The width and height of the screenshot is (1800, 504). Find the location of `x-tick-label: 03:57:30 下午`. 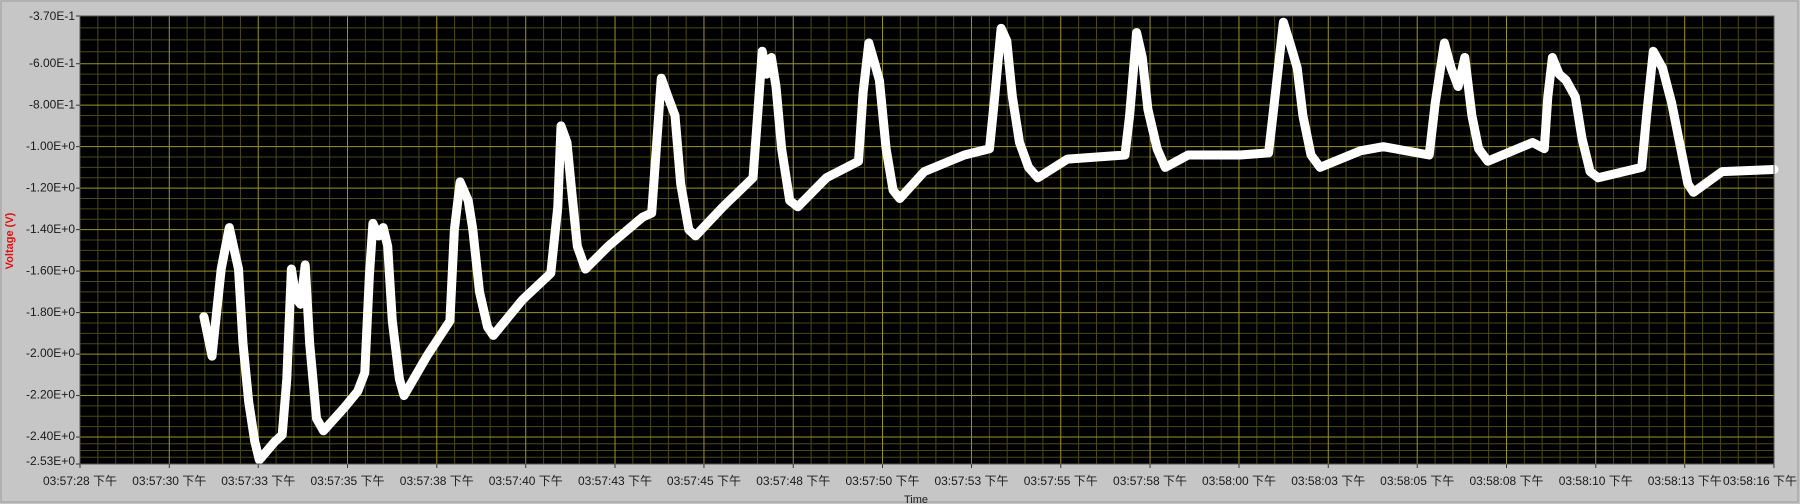

x-tick-label: 03:57:30 下午 is located at coordinates (169, 481).